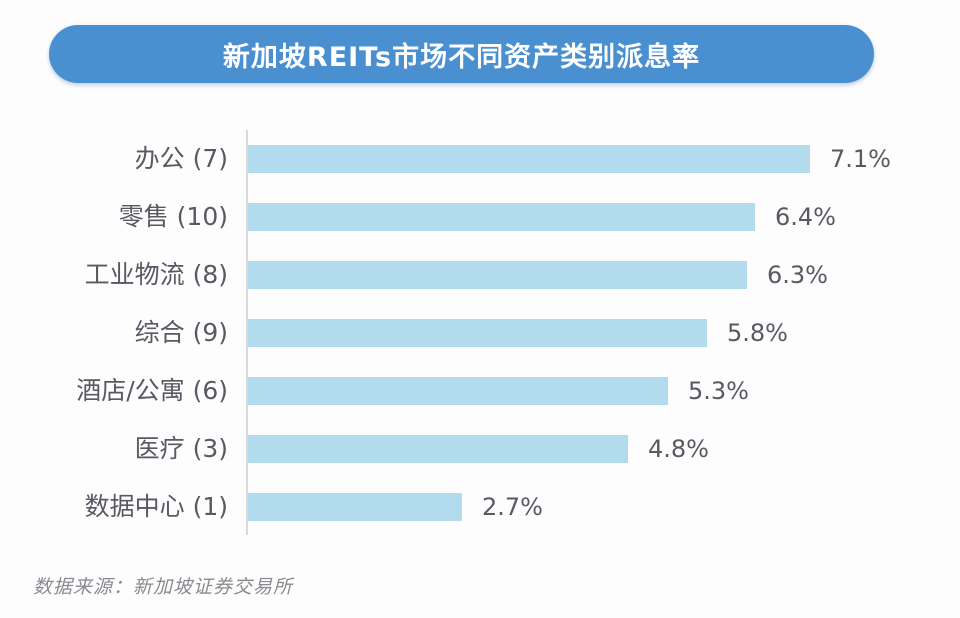  What do you see at coordinates (678, 449) in the screenshot?
I see `value-label: 4.8%` at bounding box center [678, 449].